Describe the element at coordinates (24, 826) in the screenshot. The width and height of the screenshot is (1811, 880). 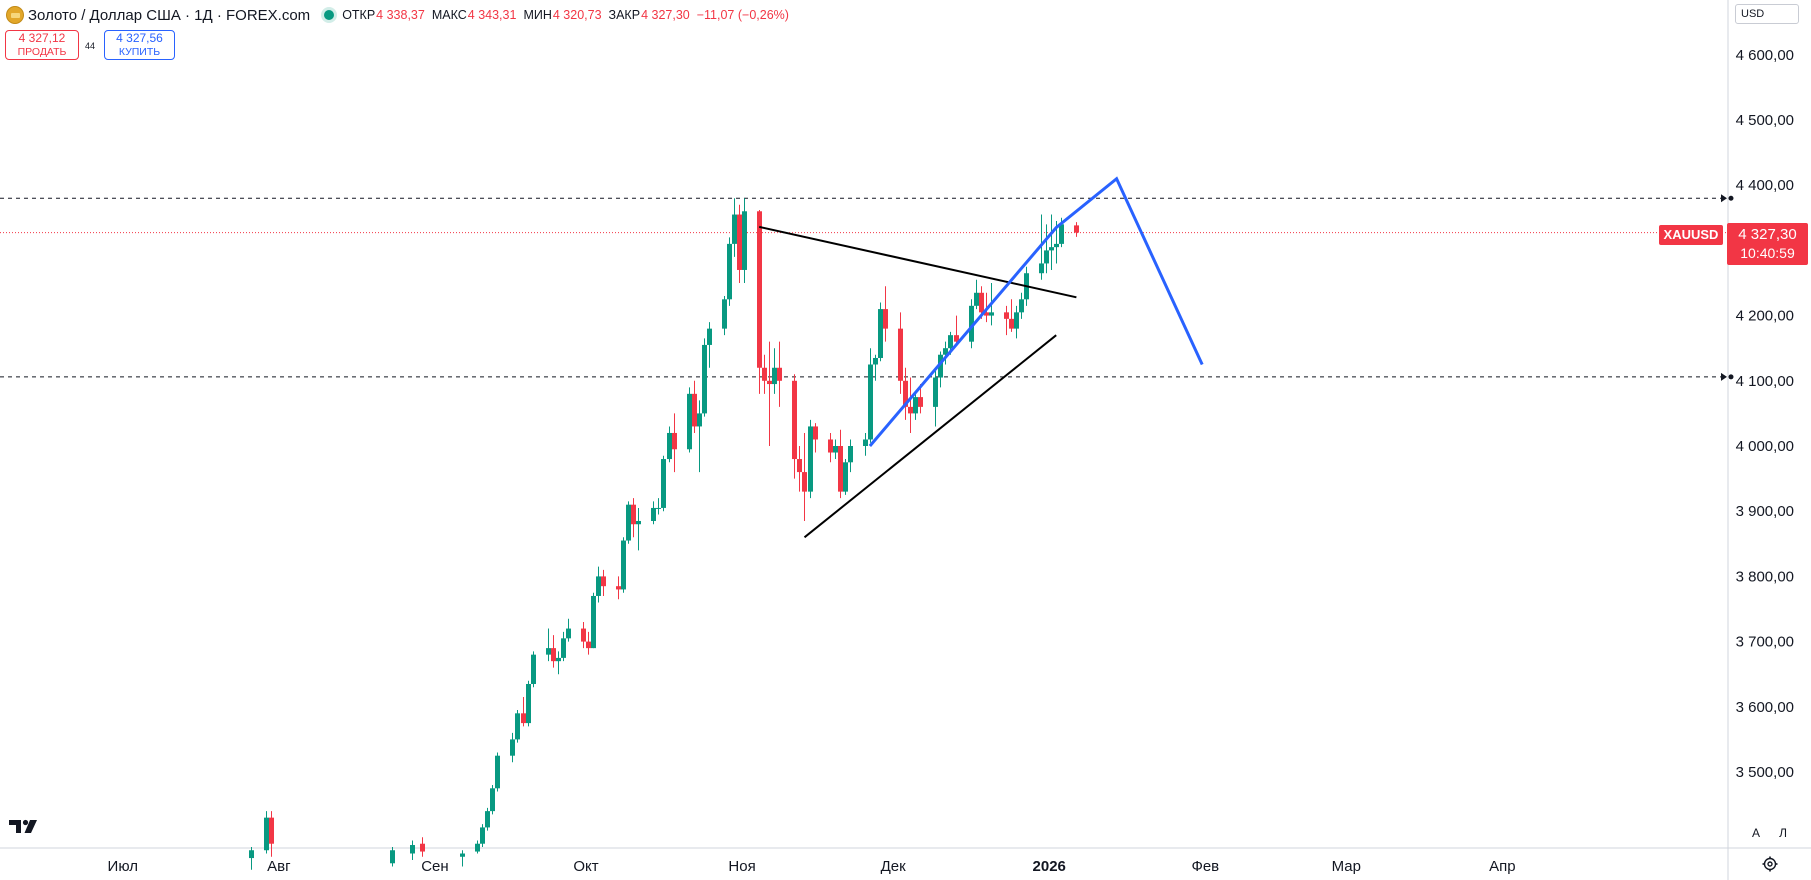
I see `tradingview-logo-icon` at that location.